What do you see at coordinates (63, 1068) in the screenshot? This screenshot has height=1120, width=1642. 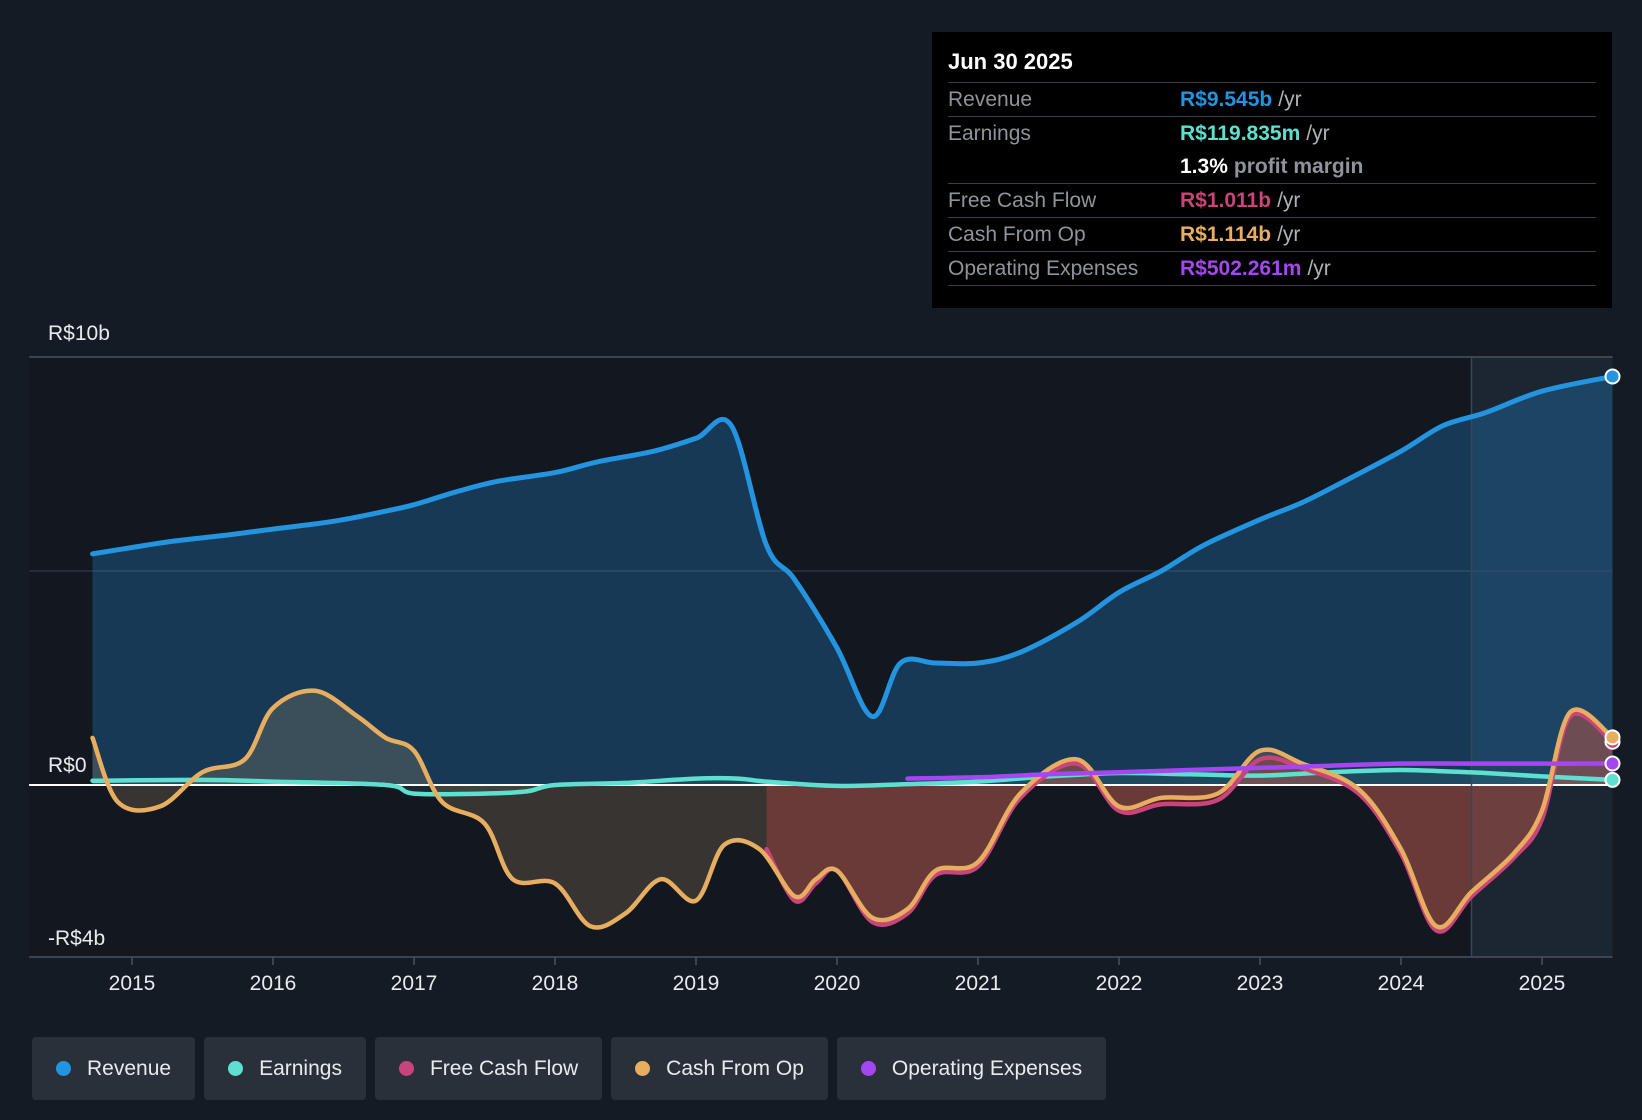 I see `legend-dot-revenue` at bounding box center [63, 1068].